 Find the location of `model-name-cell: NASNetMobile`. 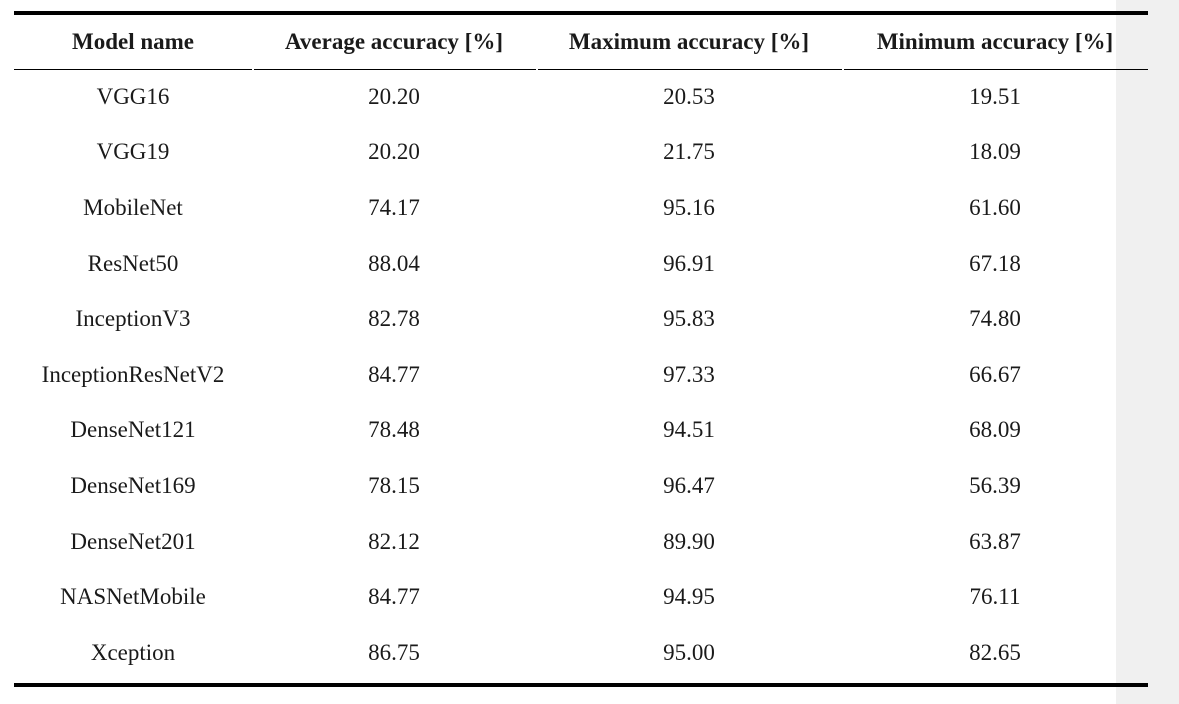

model-name-cell: NASNetMobile is located at coordinates (133, 597).